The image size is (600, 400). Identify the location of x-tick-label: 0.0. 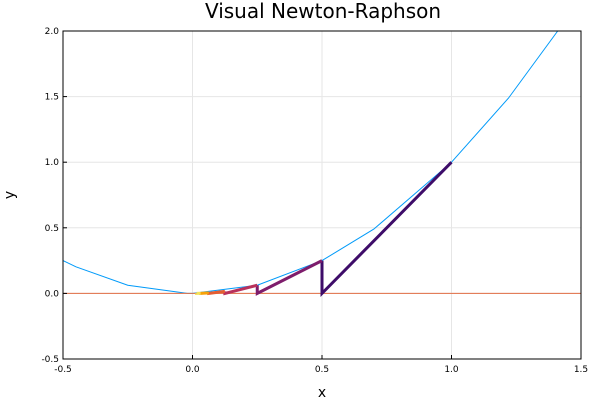
(192, 370).